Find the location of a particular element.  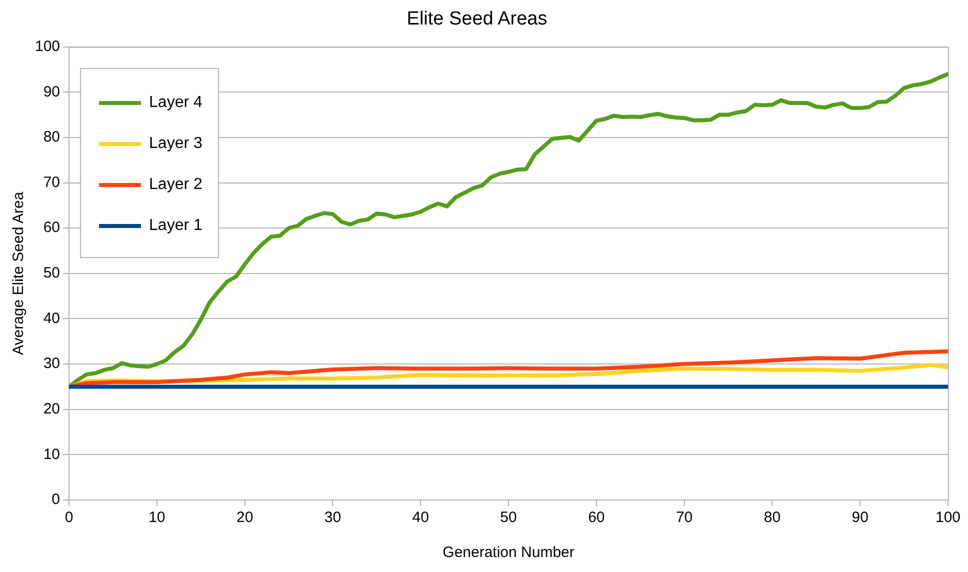

chart-title: Elite Seed Areas is located at coordinates (477, 19).